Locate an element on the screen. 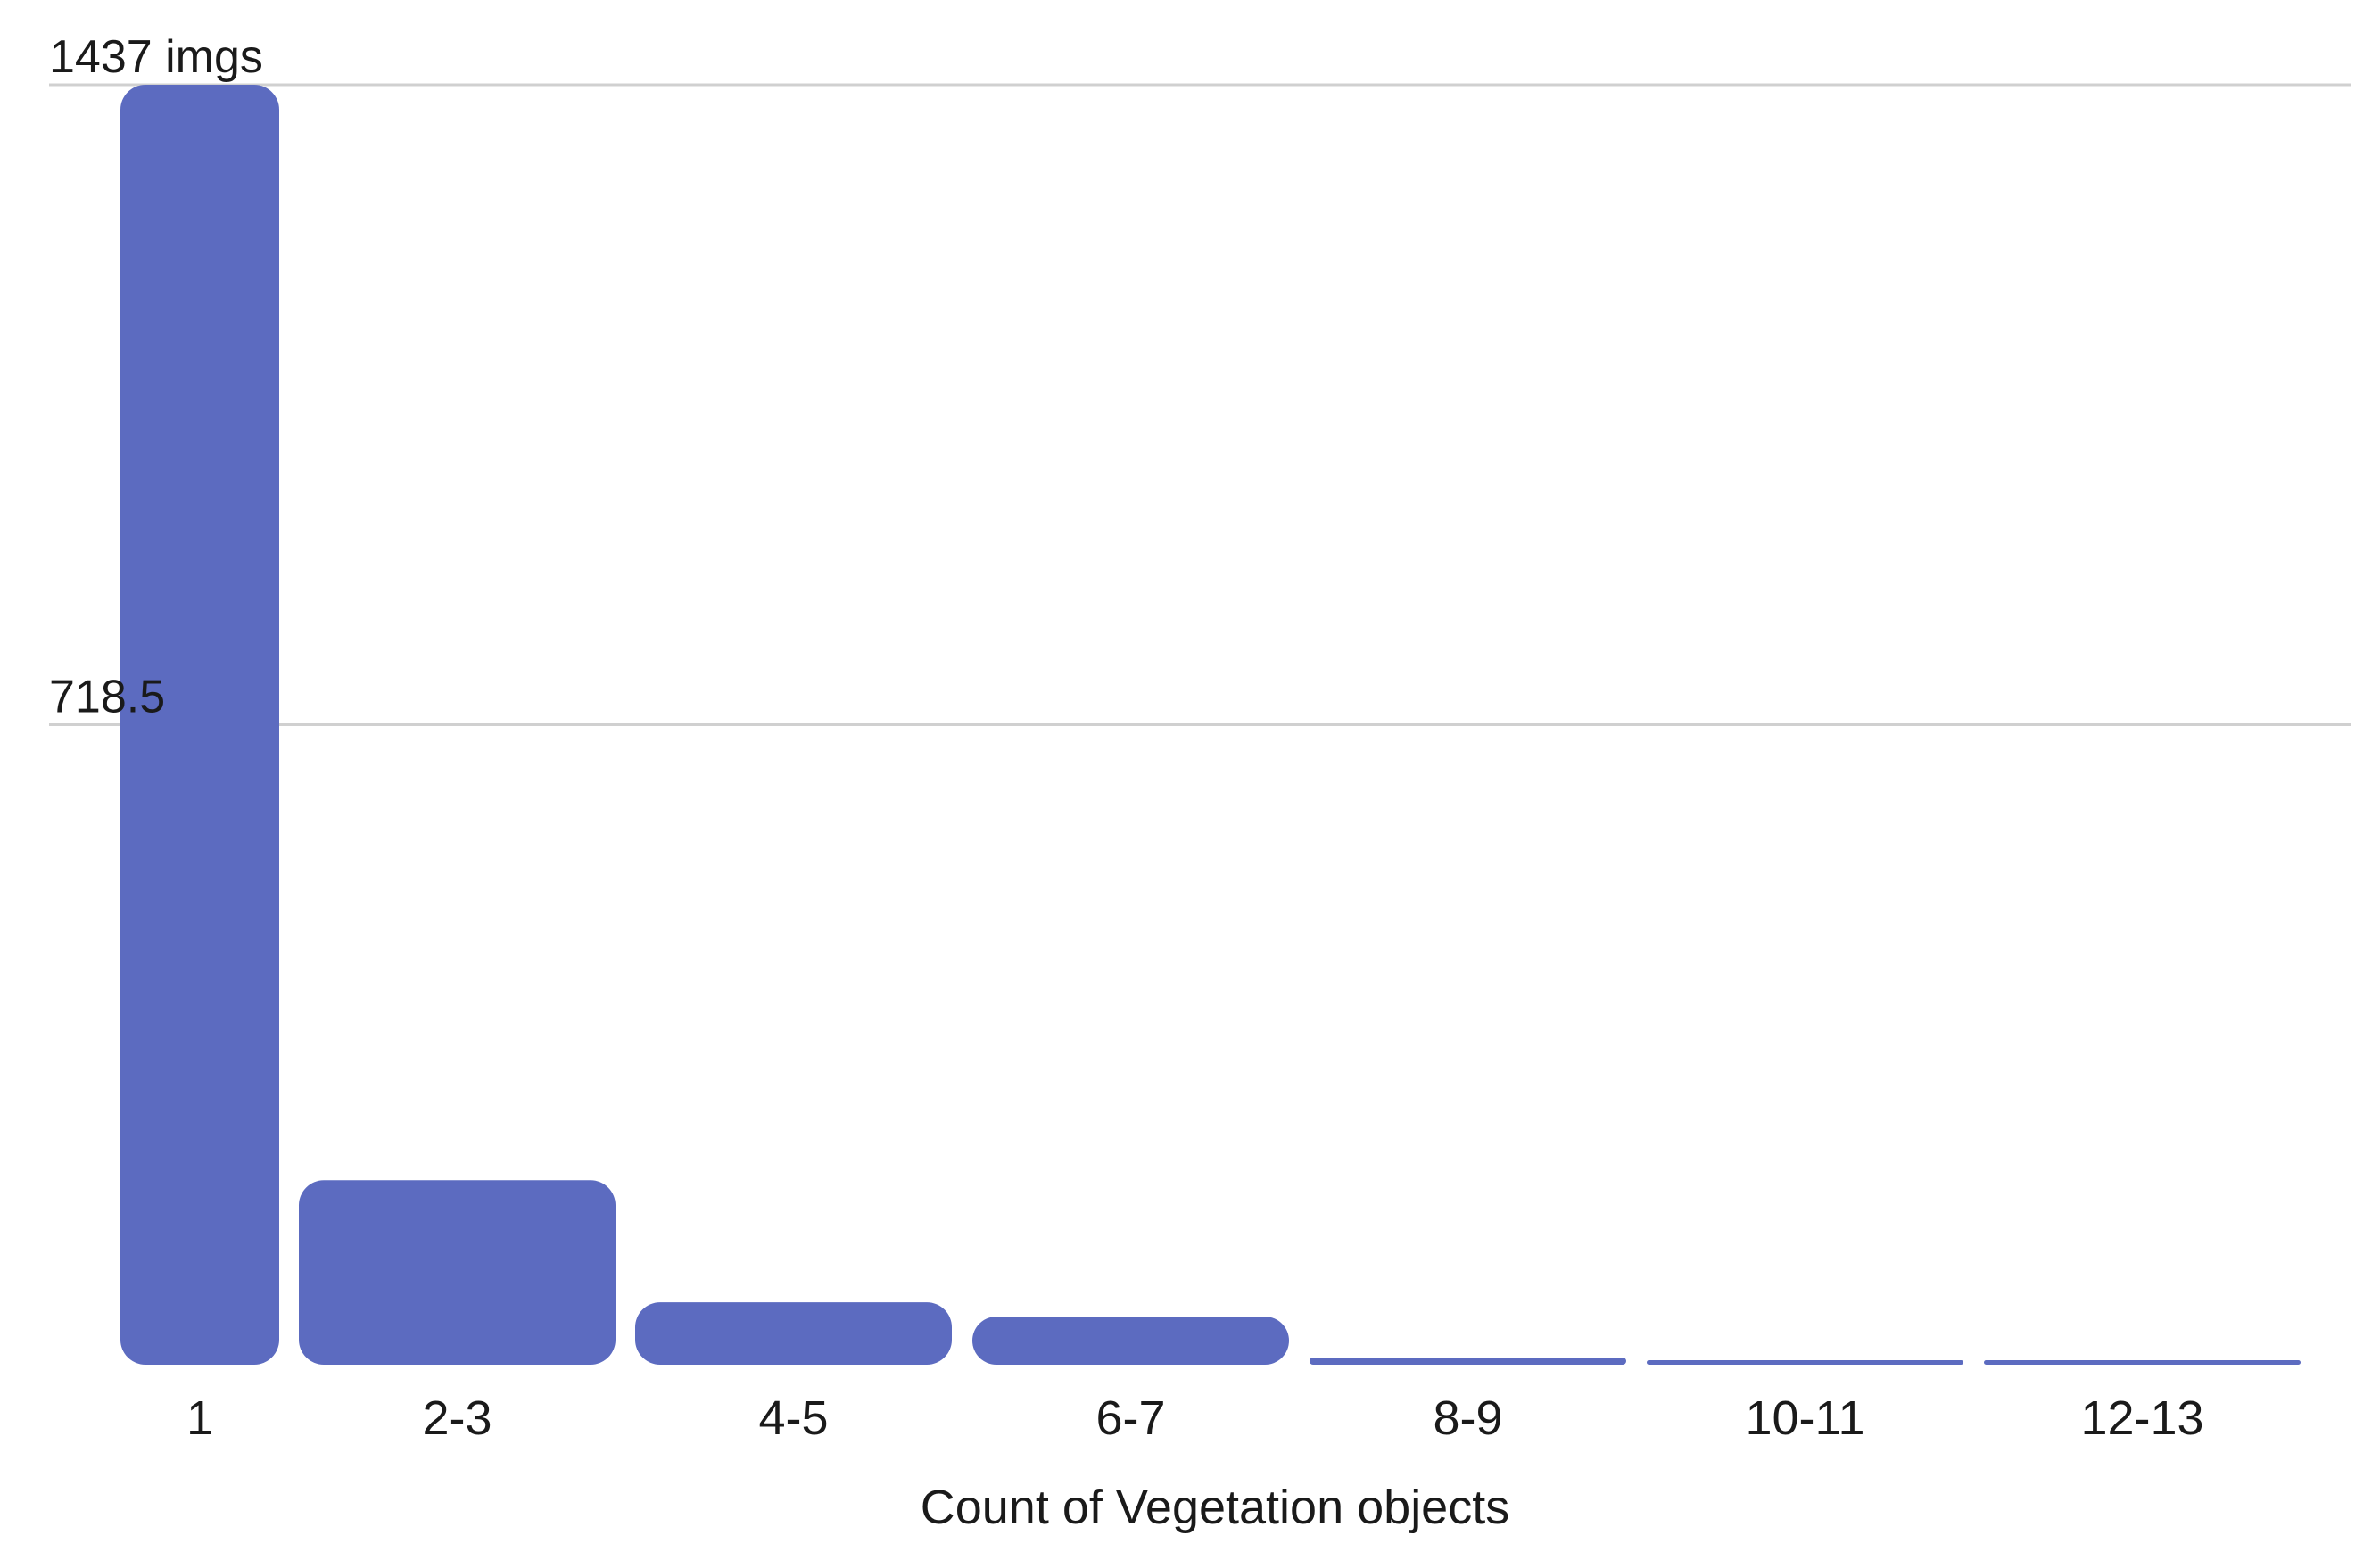 The height and width of the screenshot is (1560, 2380). x-tick-label: 1 is located at coordinates (199, 1418).